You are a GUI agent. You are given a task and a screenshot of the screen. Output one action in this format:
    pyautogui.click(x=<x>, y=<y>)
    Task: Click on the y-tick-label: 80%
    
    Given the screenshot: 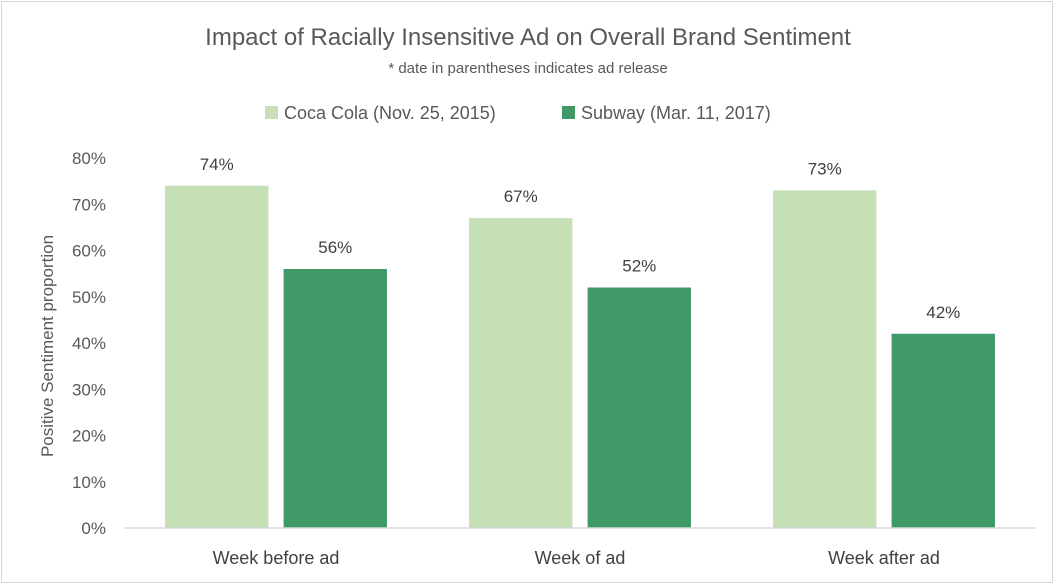 What is the action you would take?
    pyautogui.click(x=89, y=158)
    